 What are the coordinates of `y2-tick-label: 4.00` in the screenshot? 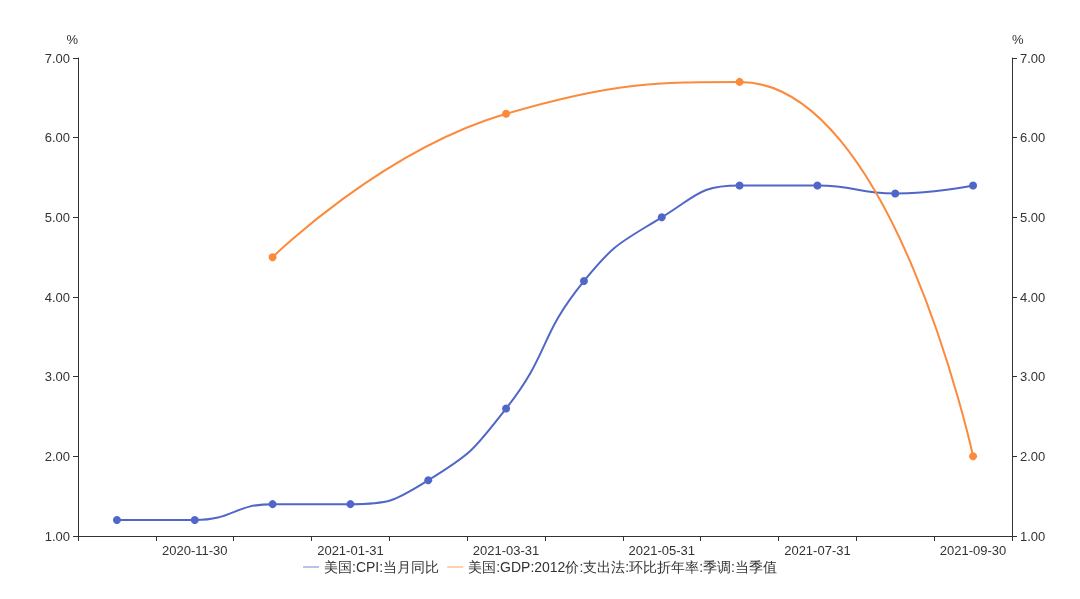 It's located at (1033, 297).